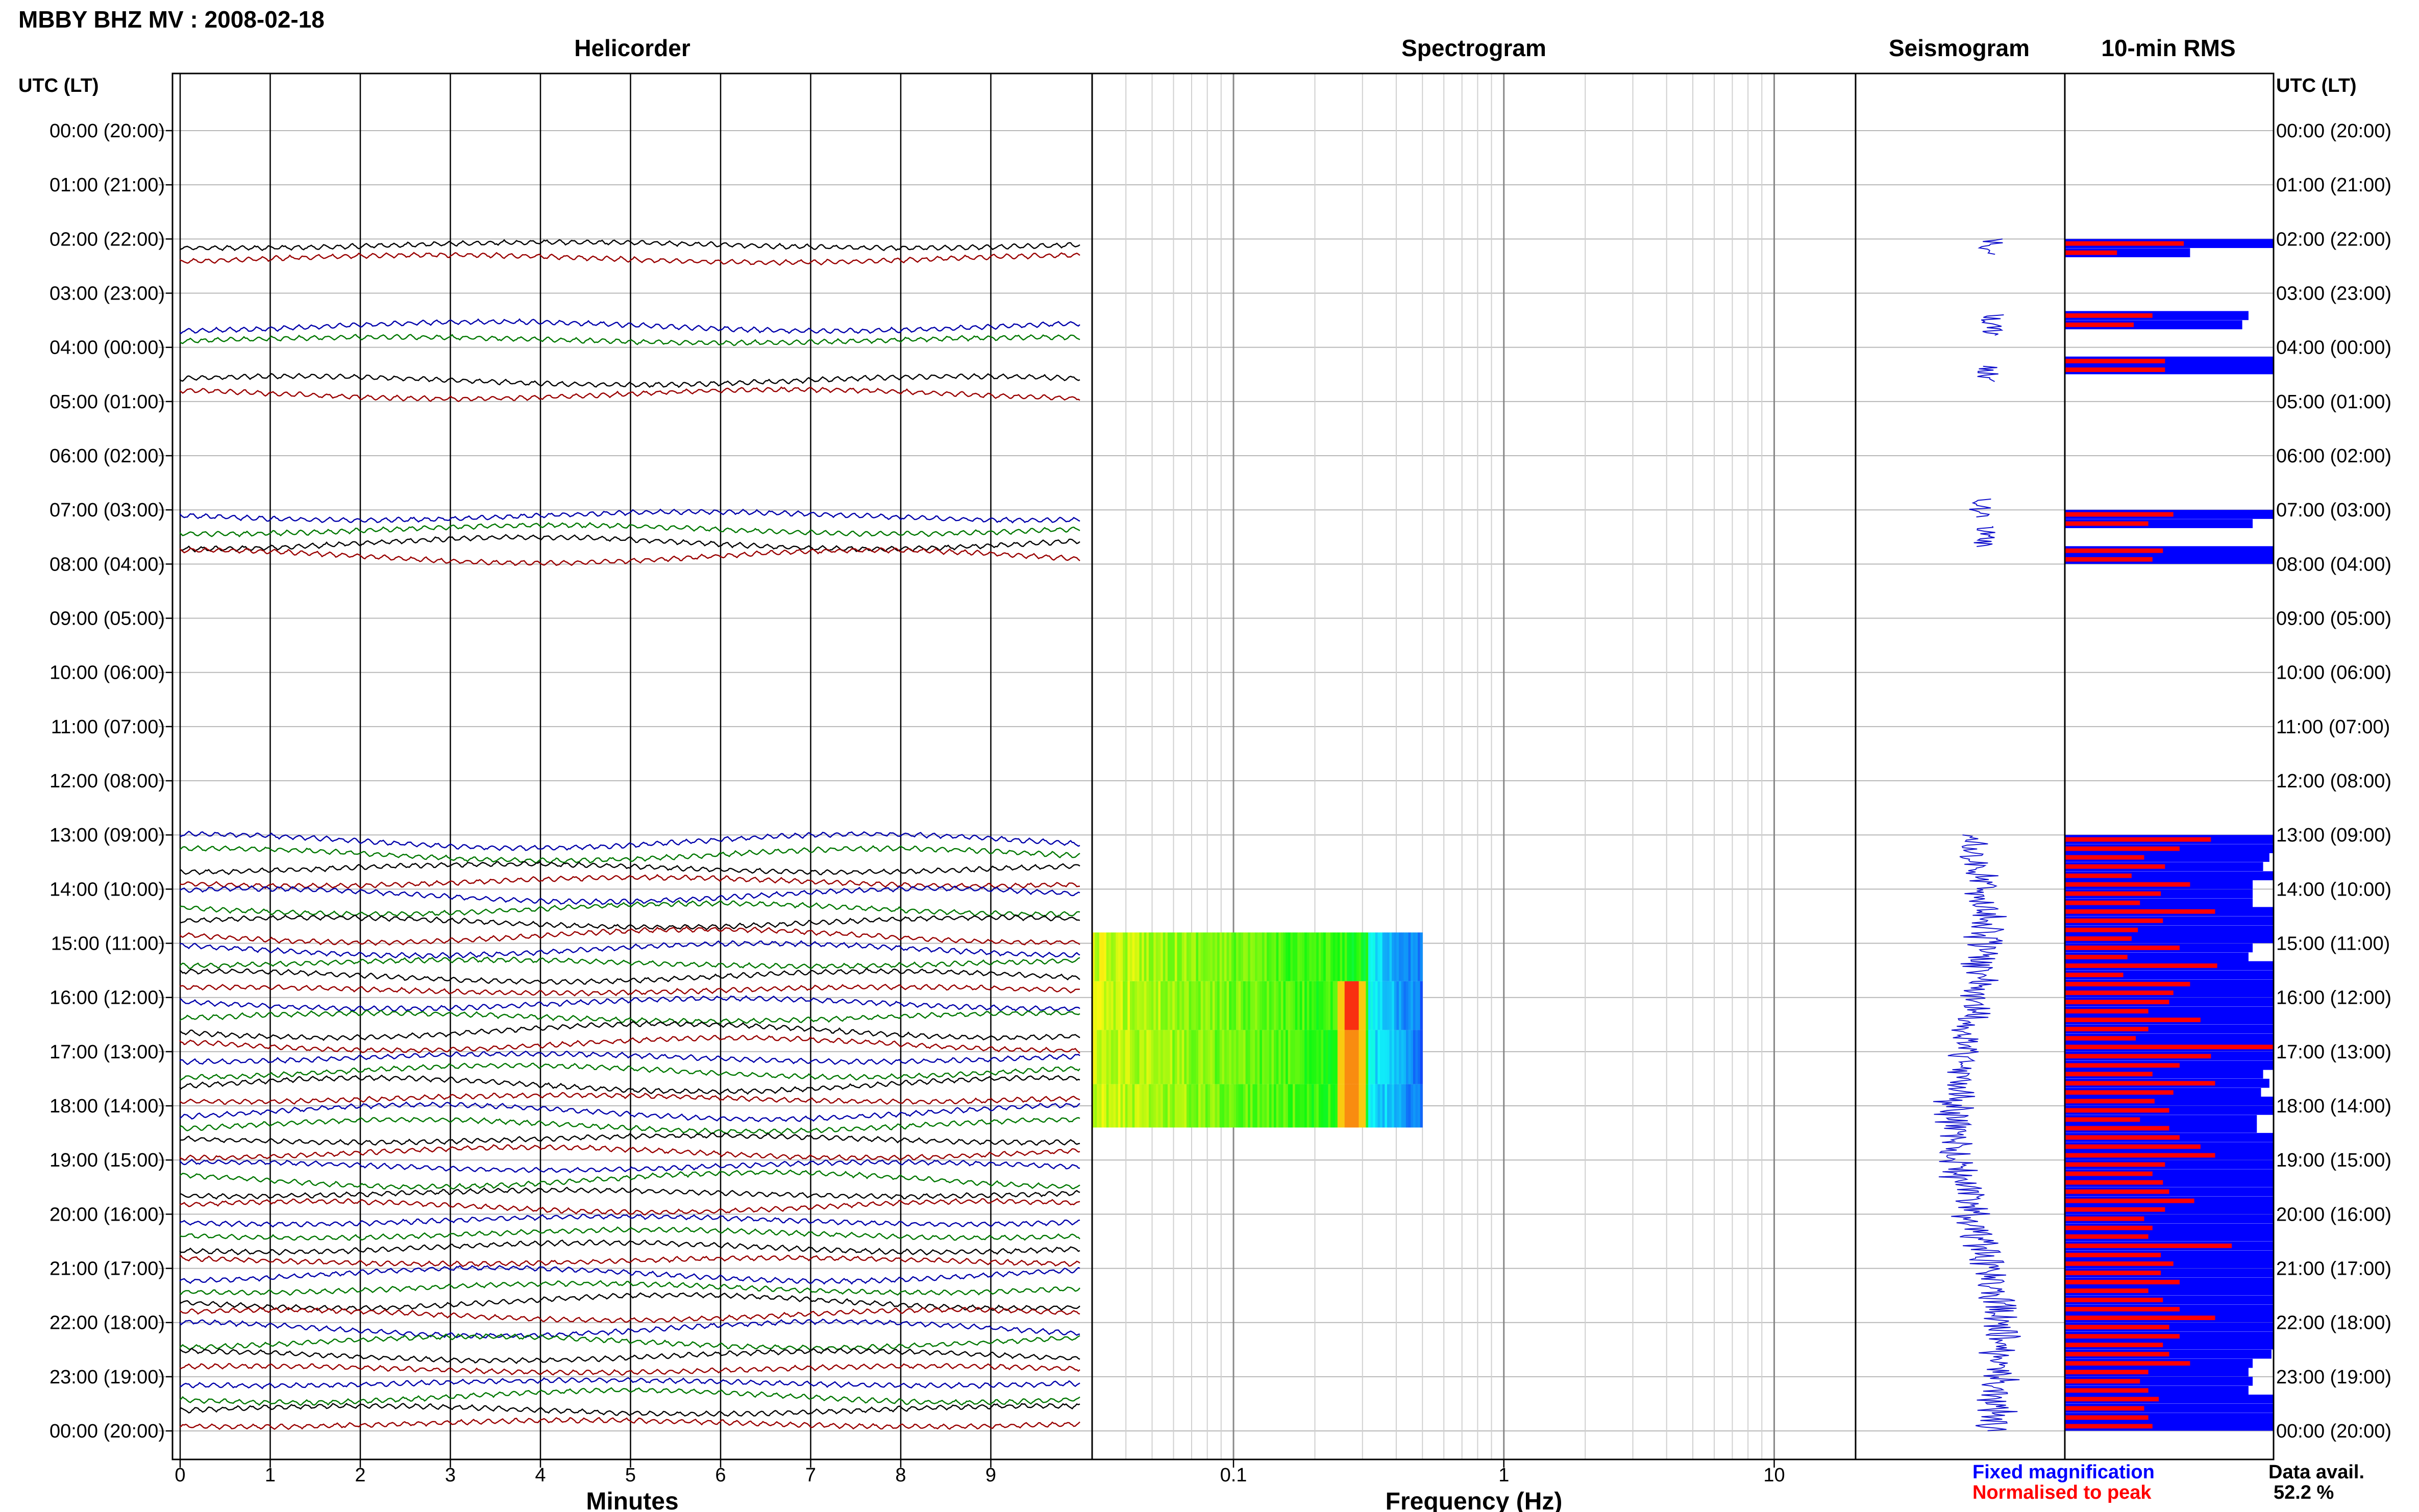  I want to click on seismogram-trace, so click(1977, 834).